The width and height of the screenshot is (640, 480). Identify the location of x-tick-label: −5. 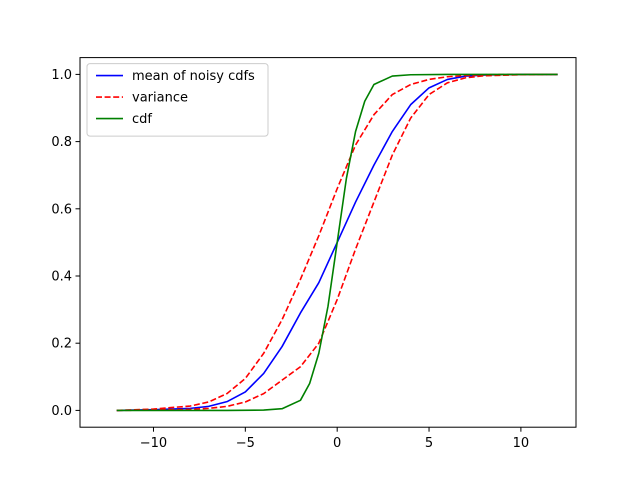
(245, 443).